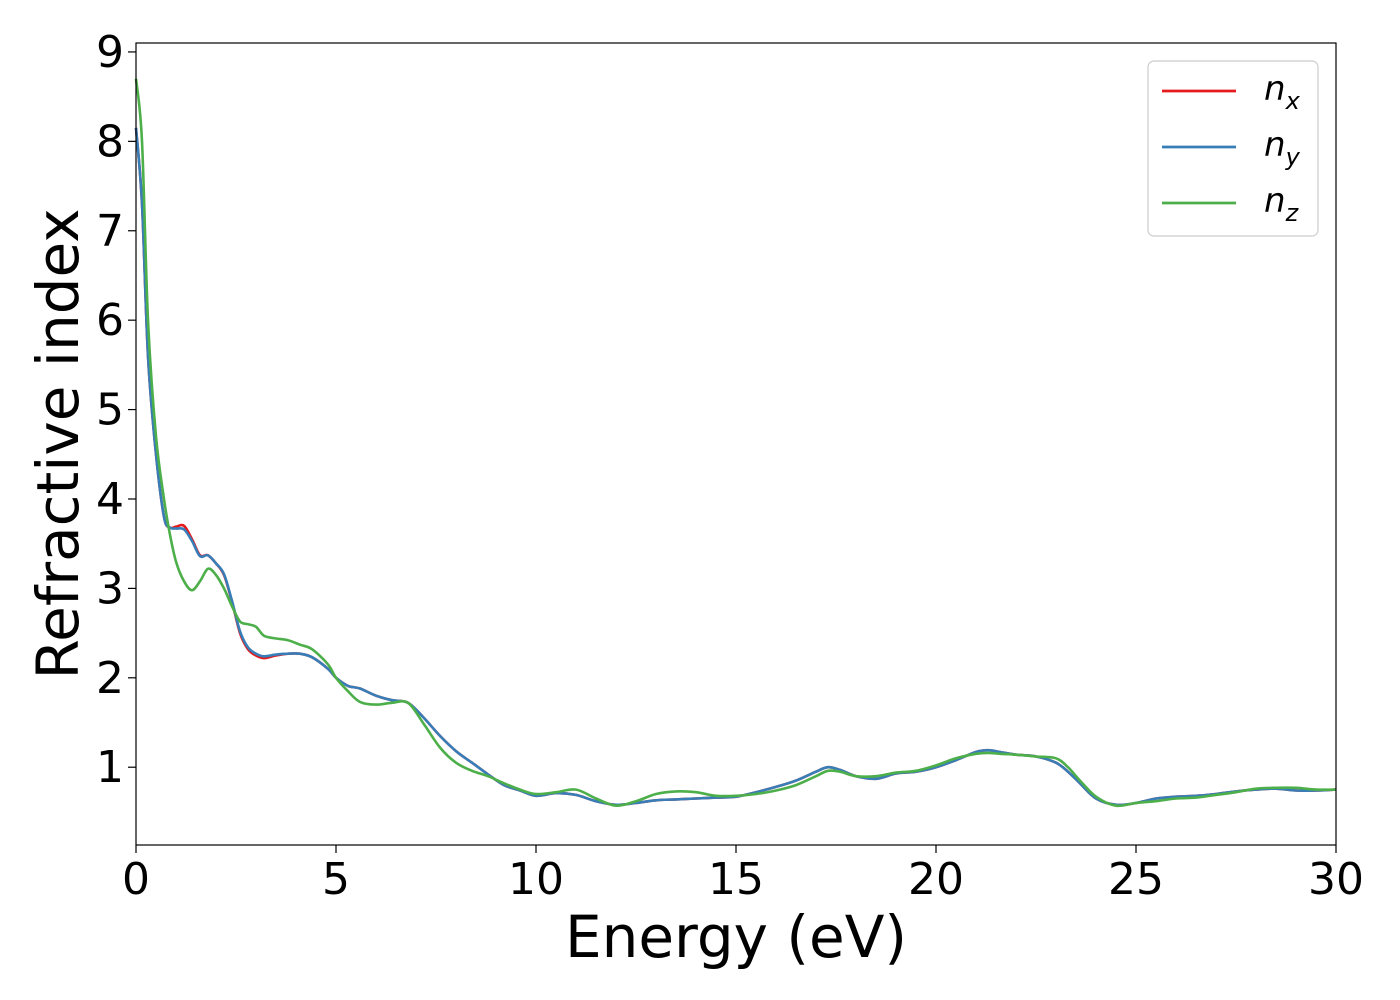 Image resolution: width=1400 pixels, height=1000 pixels. Describe the element at coordinates (736, 937) in the screenshot. I see `x-axis-title: Energy (eV)` at that location.